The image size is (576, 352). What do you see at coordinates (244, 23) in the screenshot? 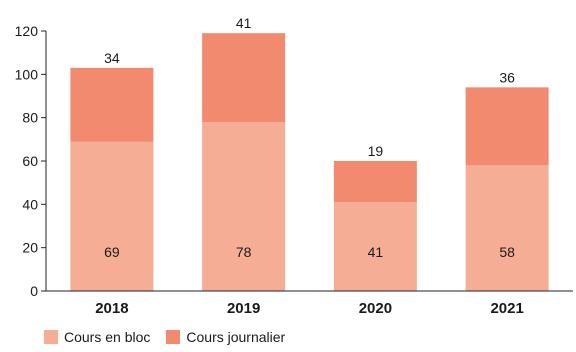
I see `data-label-2019-series-2: 41` at bounding box center [244, 23].